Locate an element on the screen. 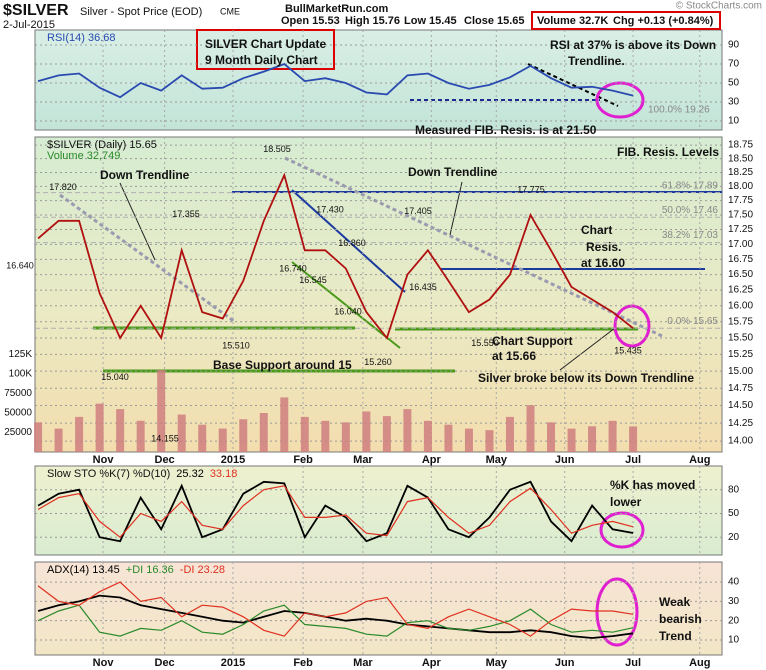 This screenshot has width=766, height=670. y-tick-label: 90 is located at coordinates (734, 45).